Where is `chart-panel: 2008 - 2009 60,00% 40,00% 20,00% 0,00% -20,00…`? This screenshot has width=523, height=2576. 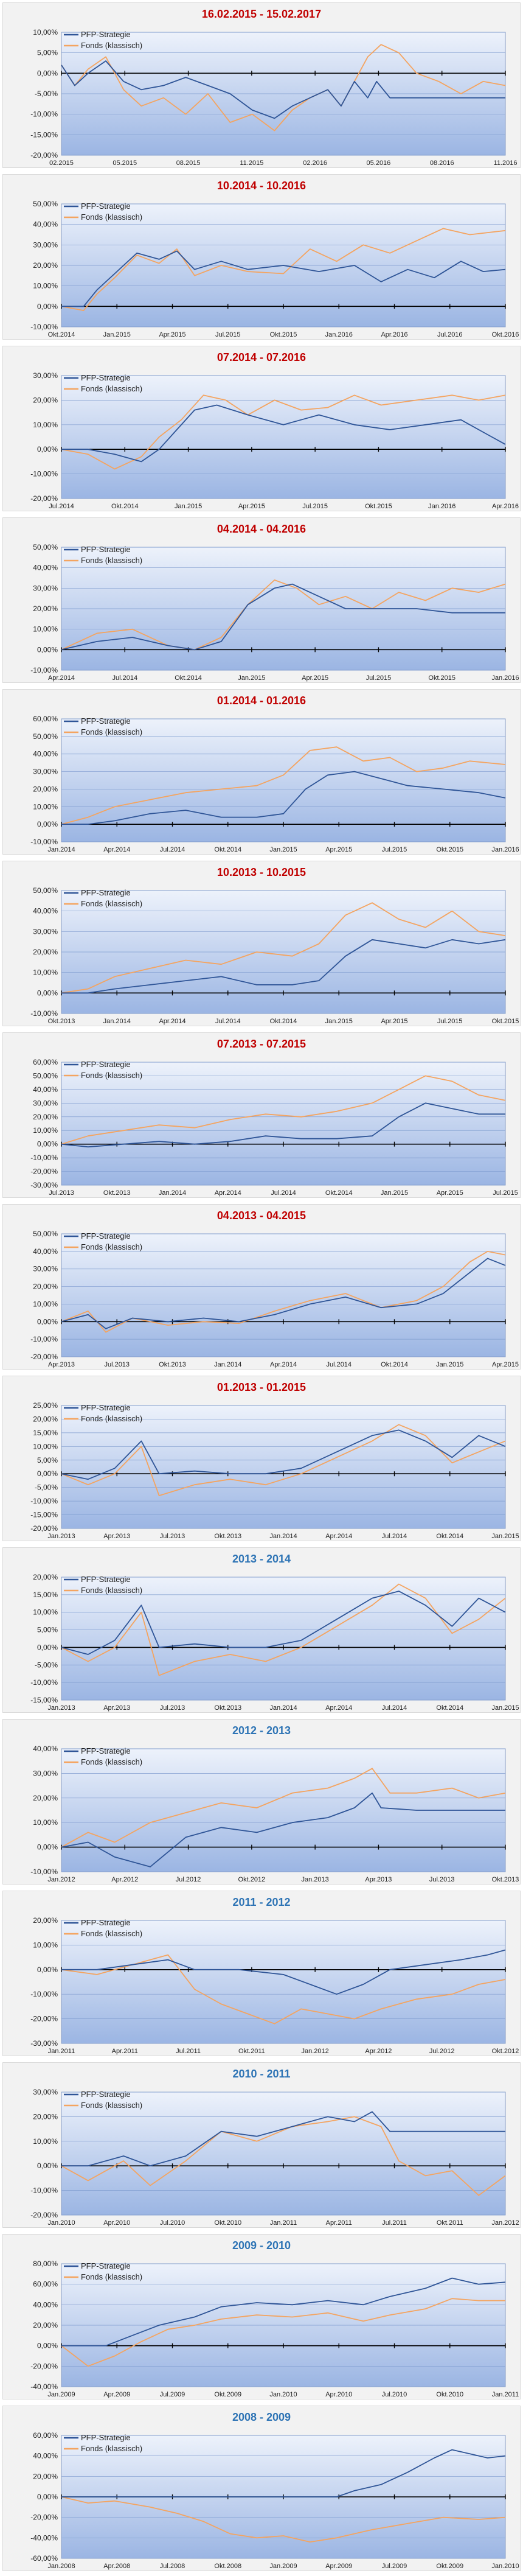 chart-panel: 2008 - 2009 60,00% 40,00% 20,00% 0,00% -20,00… is located at coordinates (261, 2488).